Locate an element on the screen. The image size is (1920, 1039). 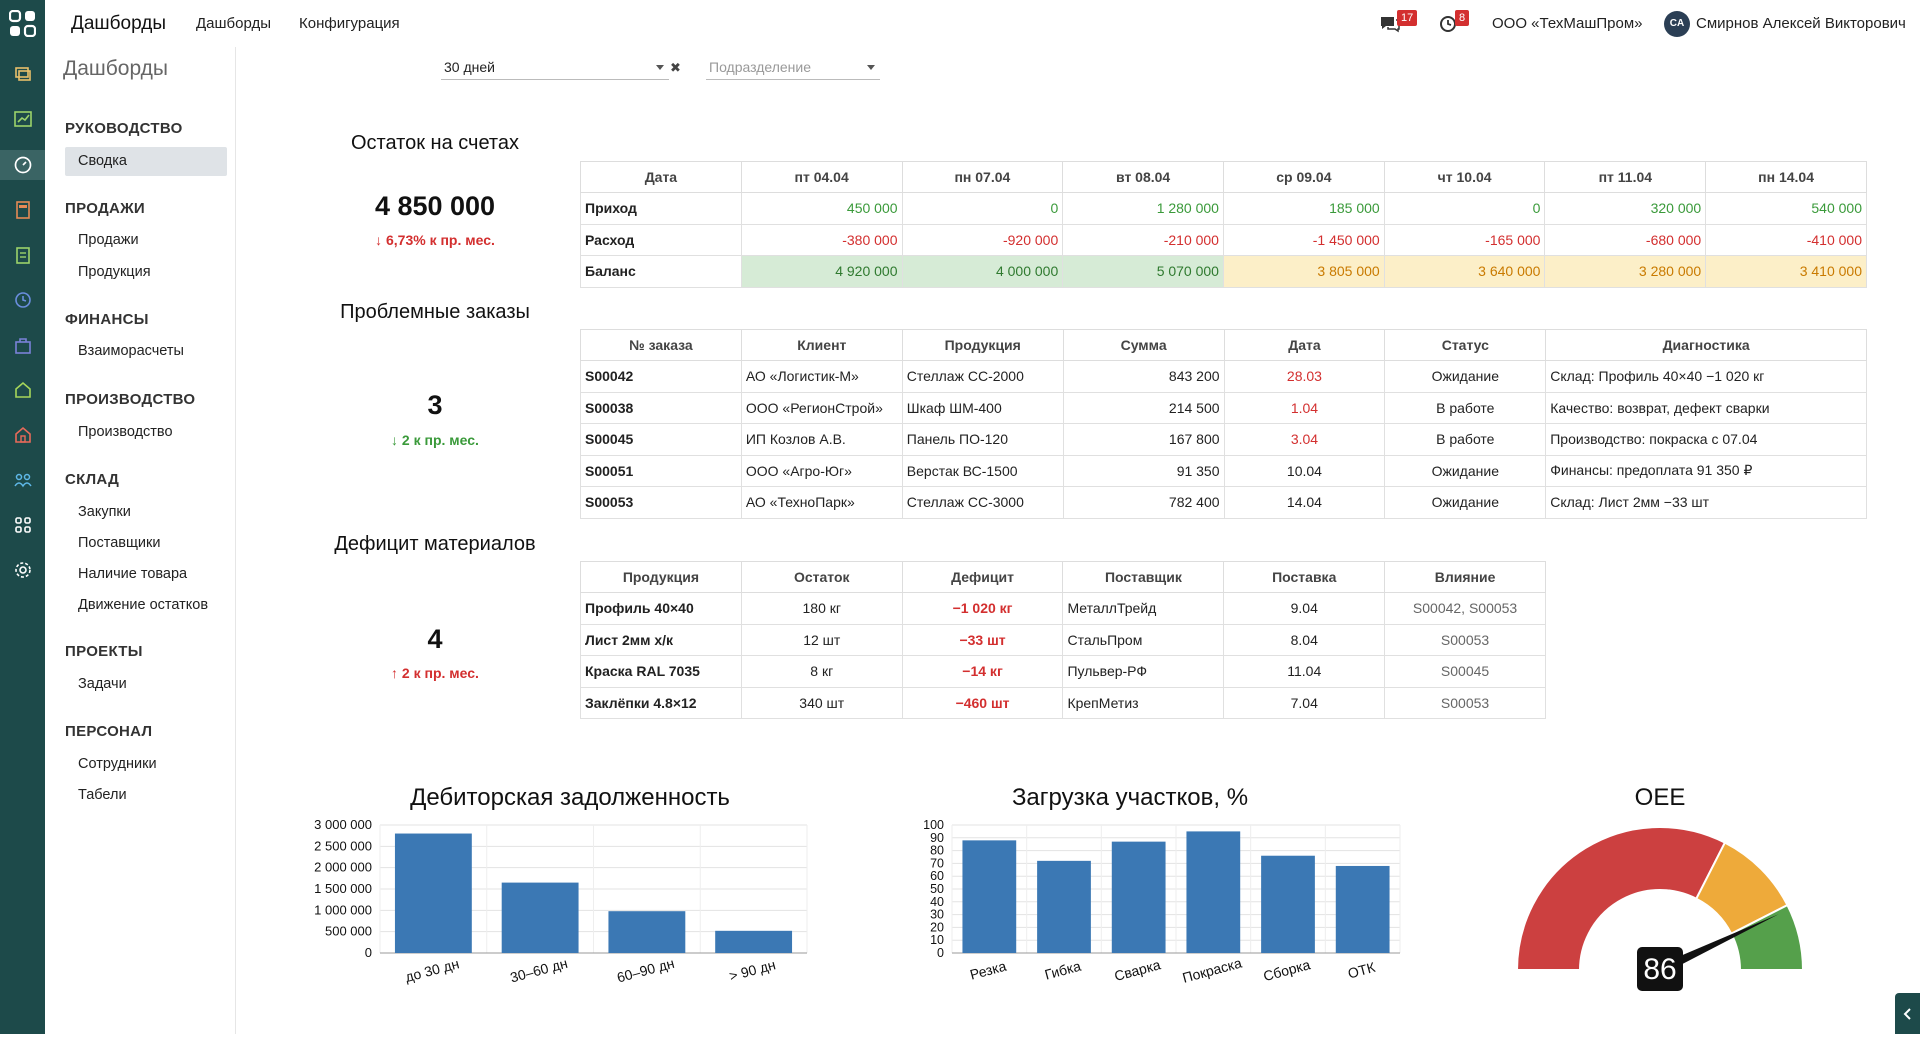
rail-analytics-icon is located at coordinates (22, 119).